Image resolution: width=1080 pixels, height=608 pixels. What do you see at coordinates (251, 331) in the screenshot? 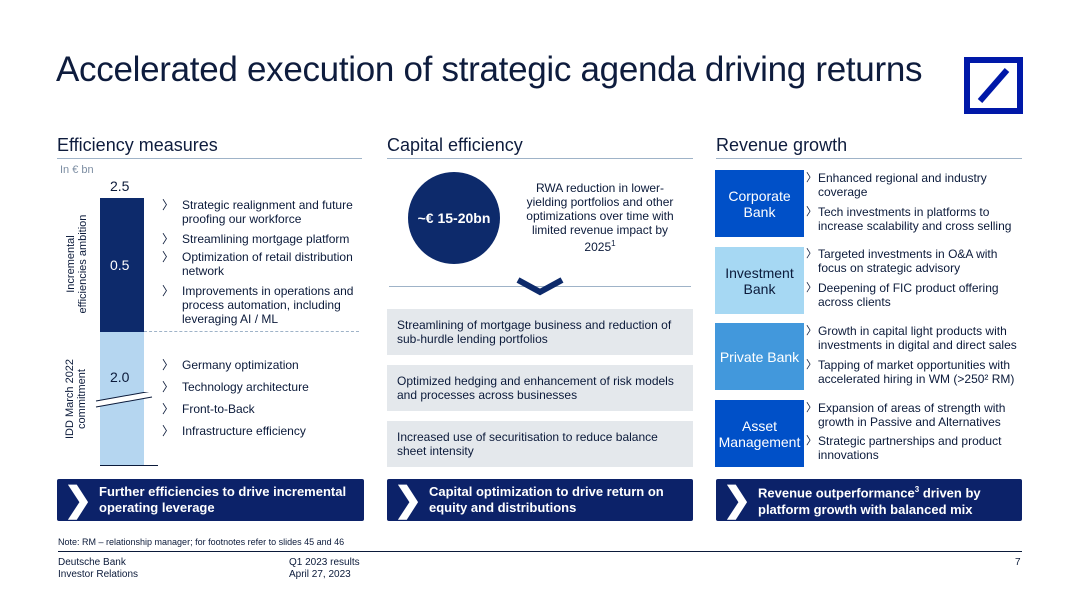
I see `dashed-separator` at bounding box center [251, 331].